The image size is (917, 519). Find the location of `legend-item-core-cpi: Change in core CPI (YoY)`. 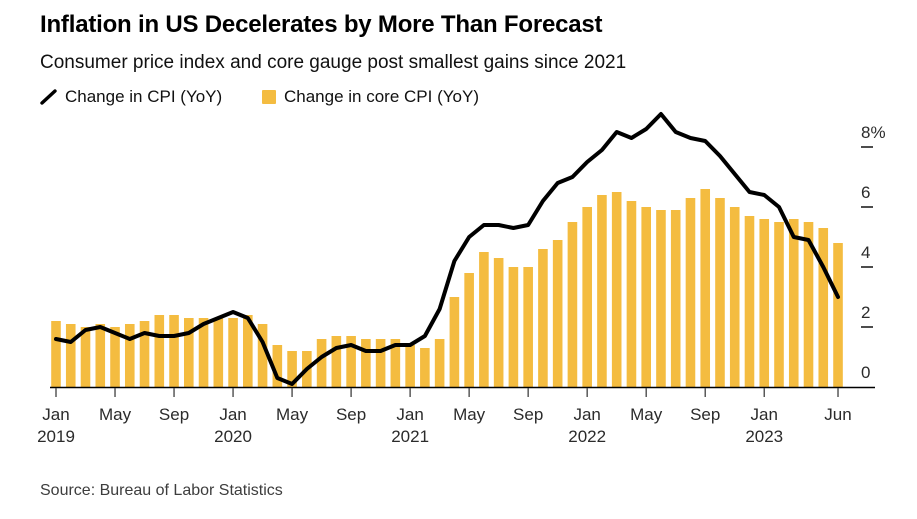

legend-item-core-cpi: Change in core CPI (YoY) is located at coordinates (370, 97).